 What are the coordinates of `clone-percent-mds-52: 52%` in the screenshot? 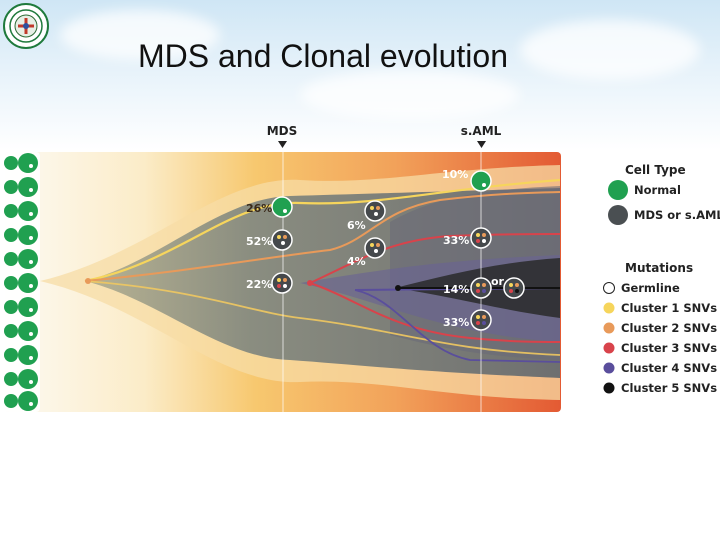 It's located at (259, 241).